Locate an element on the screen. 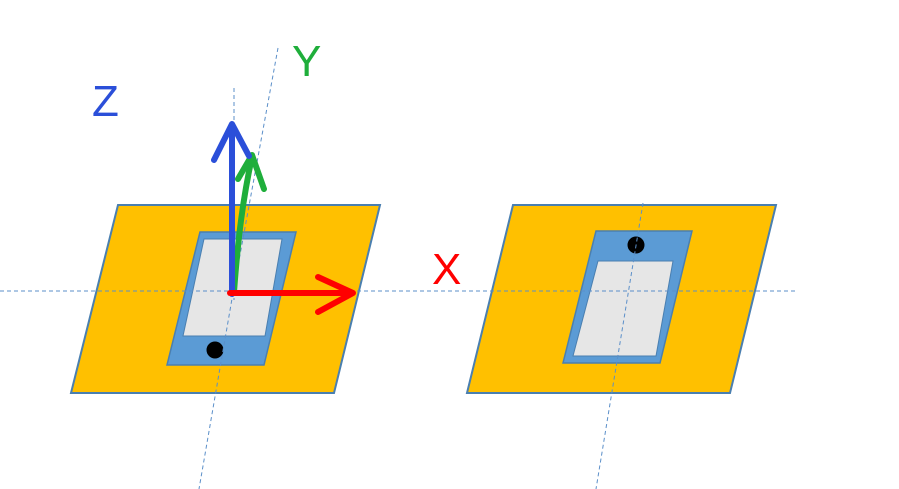 This screenshot has height=489, width=899. axis-arrows is located at coordinates (283, 218).